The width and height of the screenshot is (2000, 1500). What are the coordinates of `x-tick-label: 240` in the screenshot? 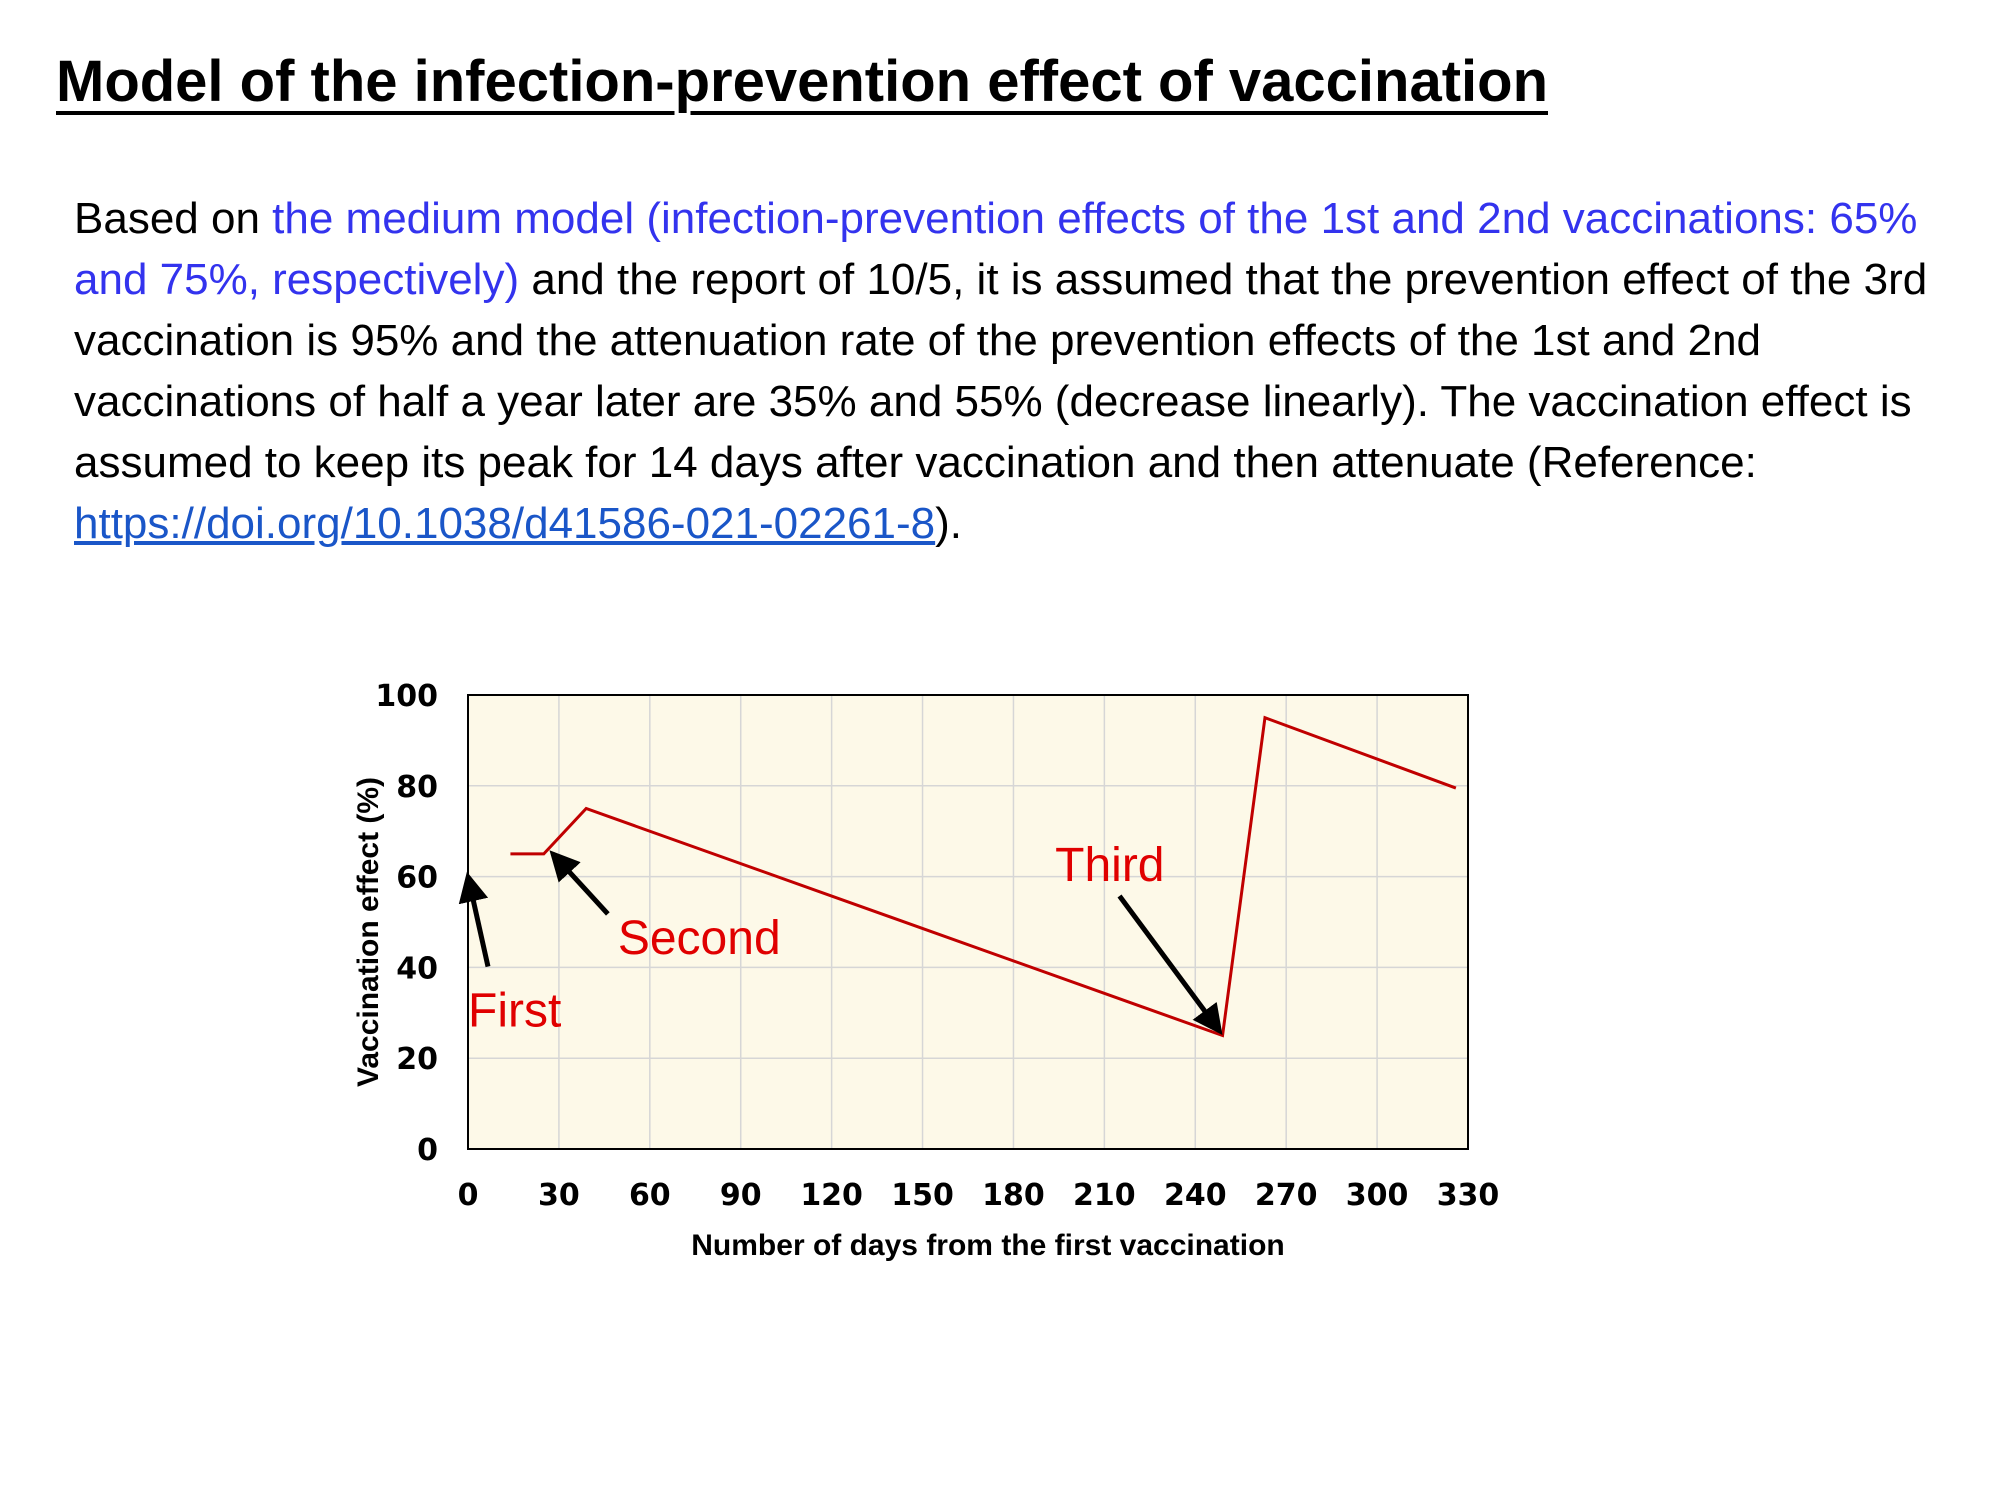 It's located at (1195, 1195).